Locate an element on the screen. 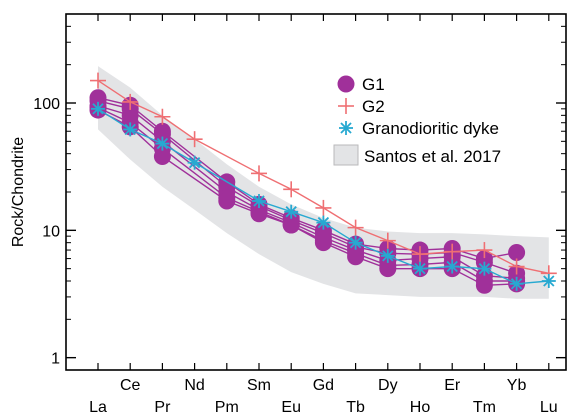  x-tick-label-eu: Eu is located at coordinates (291, 407).